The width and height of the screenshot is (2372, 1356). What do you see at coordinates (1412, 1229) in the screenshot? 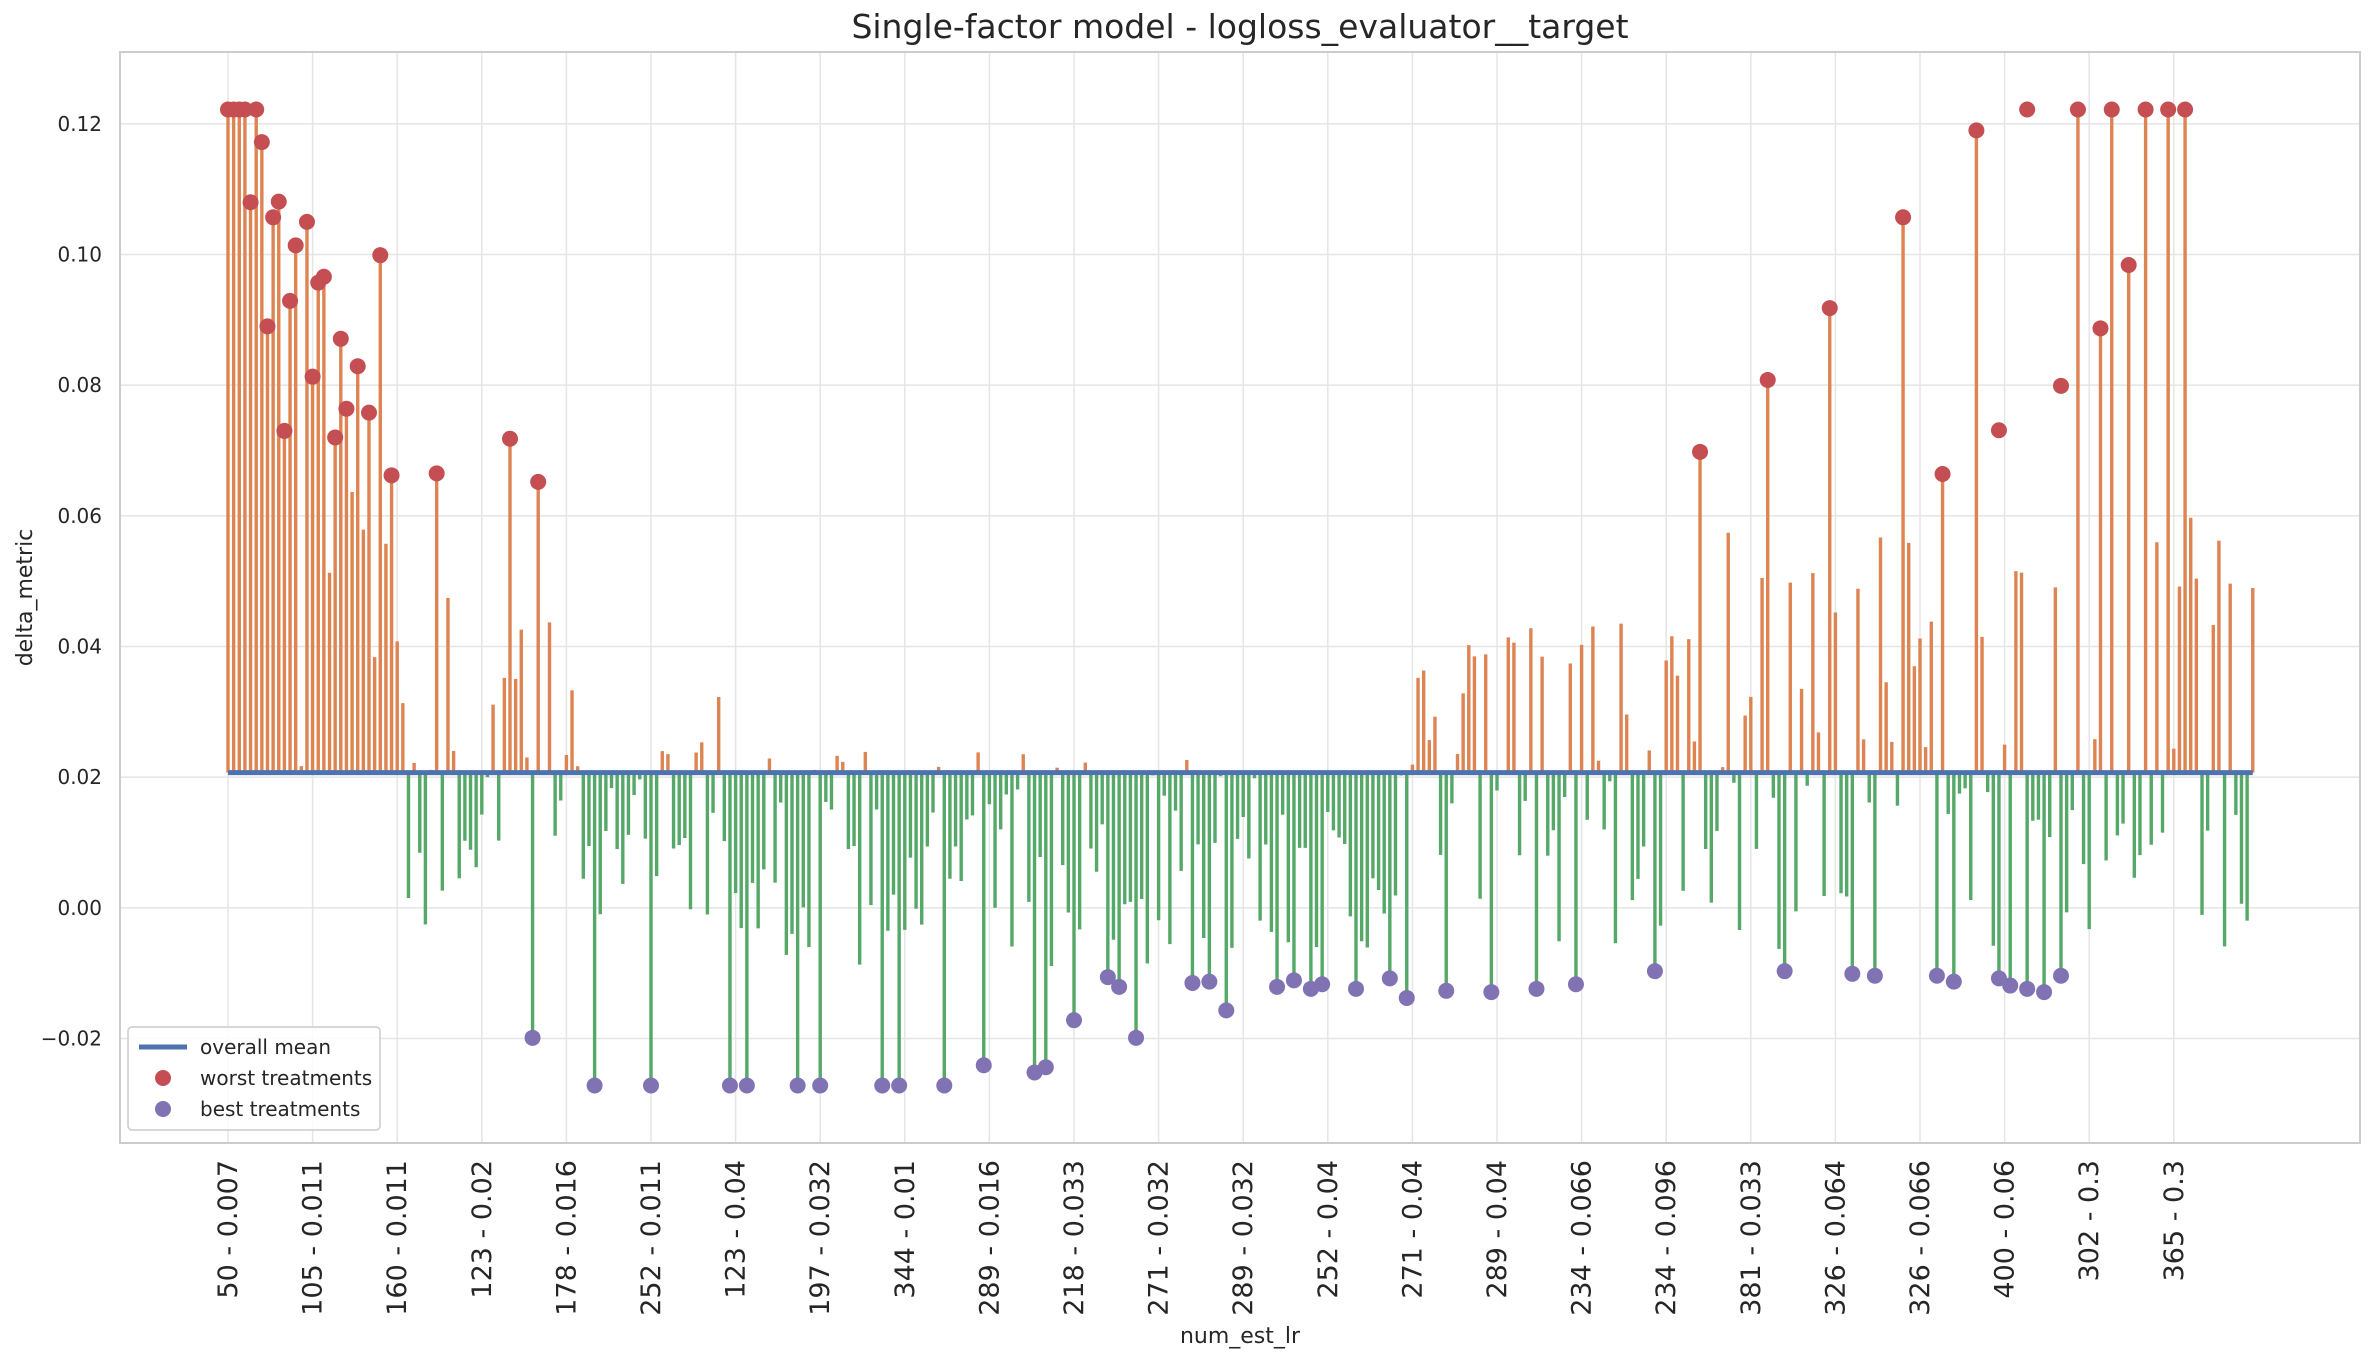
I see `x-tick-label: 271 - 0.04` at bounding box center [1412, 1229].